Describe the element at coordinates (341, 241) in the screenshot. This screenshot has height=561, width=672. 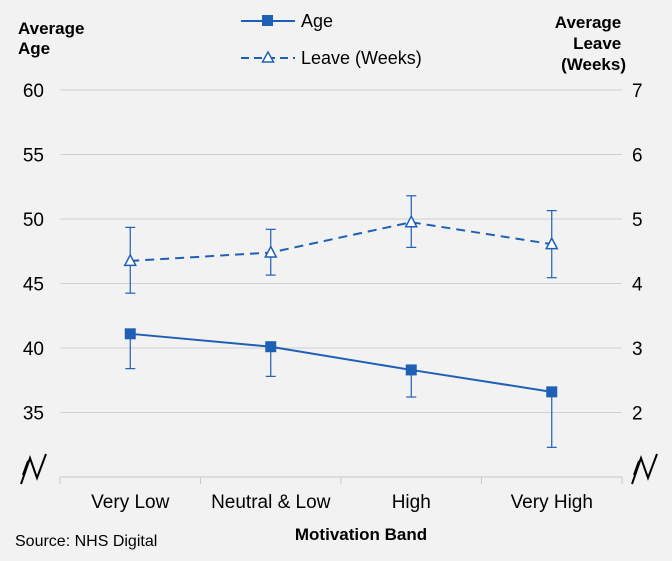
I see `leave-weeks-series-line` at that location.